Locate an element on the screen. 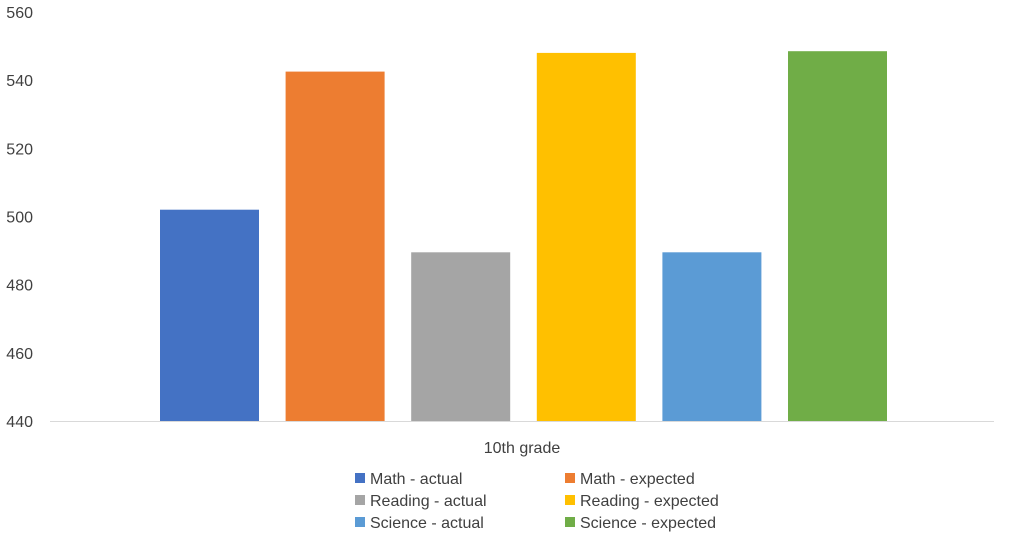  bar-science-expected is located at coordinates (837, 236).